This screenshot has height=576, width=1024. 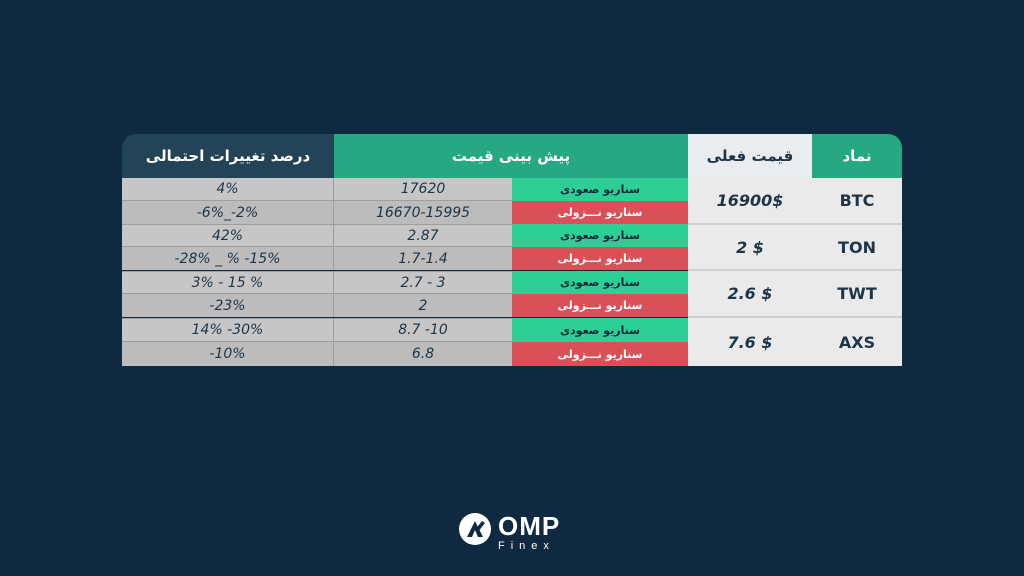 I want to click on change-down-cell: -23%, so click(x=228, y=305).